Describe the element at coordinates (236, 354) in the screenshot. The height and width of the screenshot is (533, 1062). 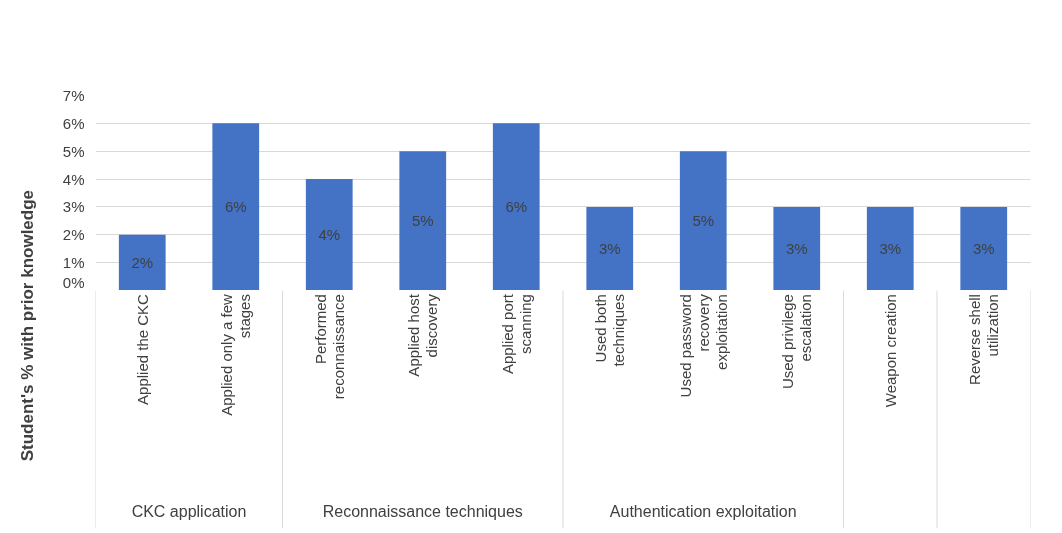
I see `x-tick-label: Applied only a few stages` at that location.